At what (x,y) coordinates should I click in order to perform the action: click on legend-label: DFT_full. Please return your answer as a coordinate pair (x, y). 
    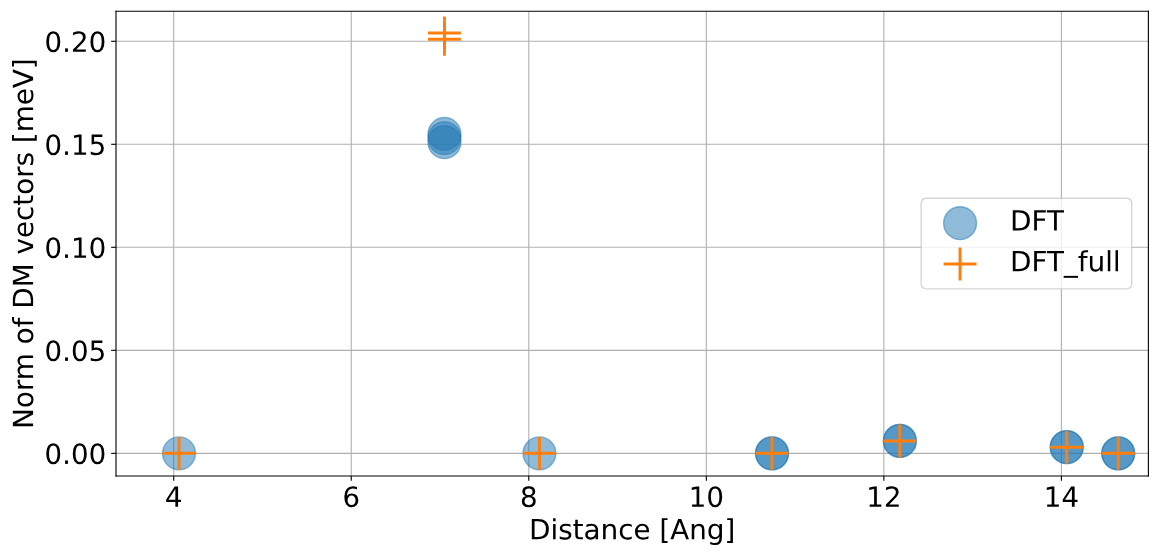
    Looking at the image, I should click on (1065, 264).